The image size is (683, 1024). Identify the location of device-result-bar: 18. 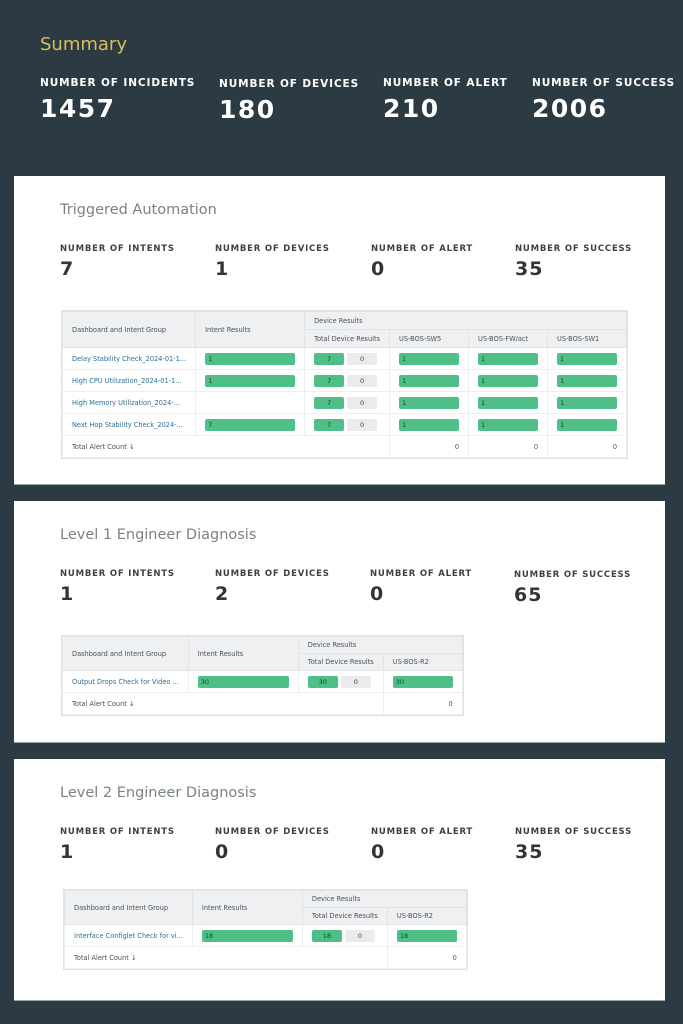
(426, 935).